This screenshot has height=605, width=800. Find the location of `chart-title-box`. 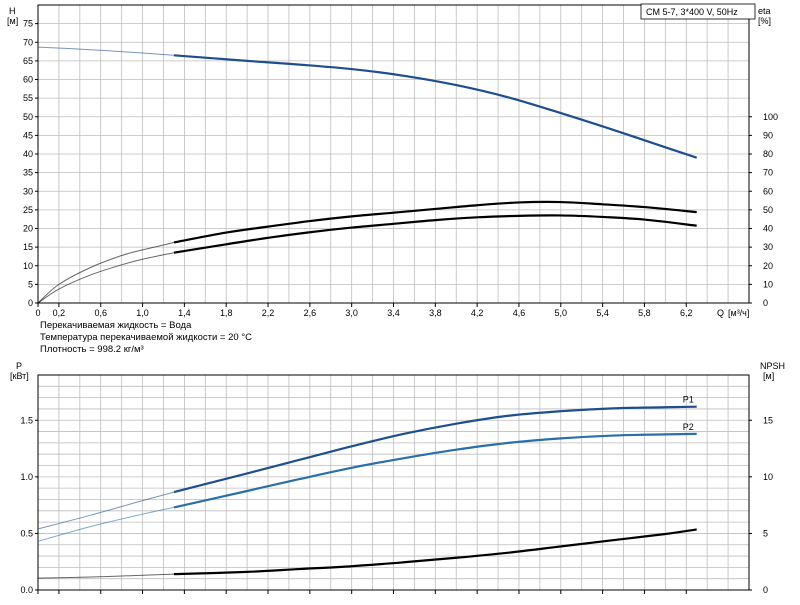

chart-title-box is located at coordinates (698, 11).